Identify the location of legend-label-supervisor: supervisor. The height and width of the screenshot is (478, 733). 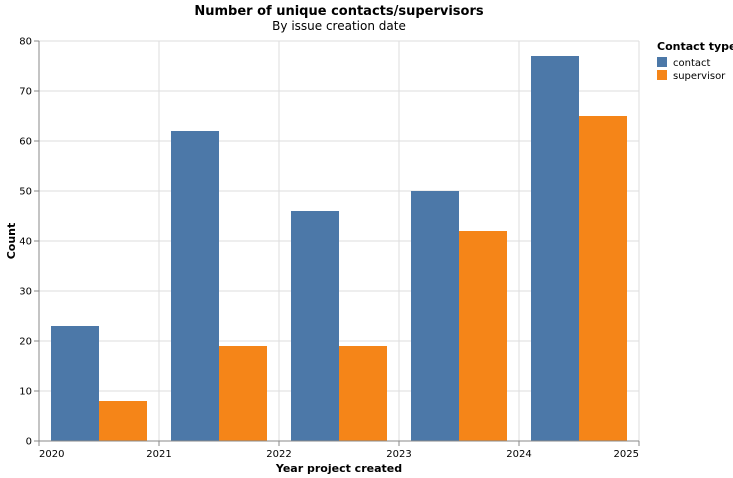
(699, 76).